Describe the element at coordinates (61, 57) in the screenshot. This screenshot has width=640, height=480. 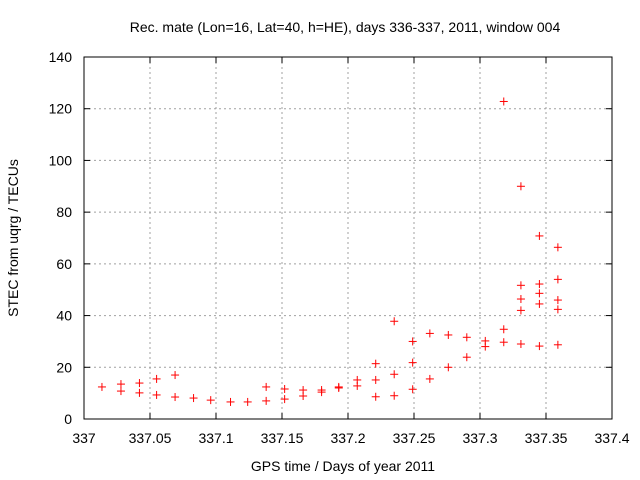
I see `y-tick-label: 140` at that location.